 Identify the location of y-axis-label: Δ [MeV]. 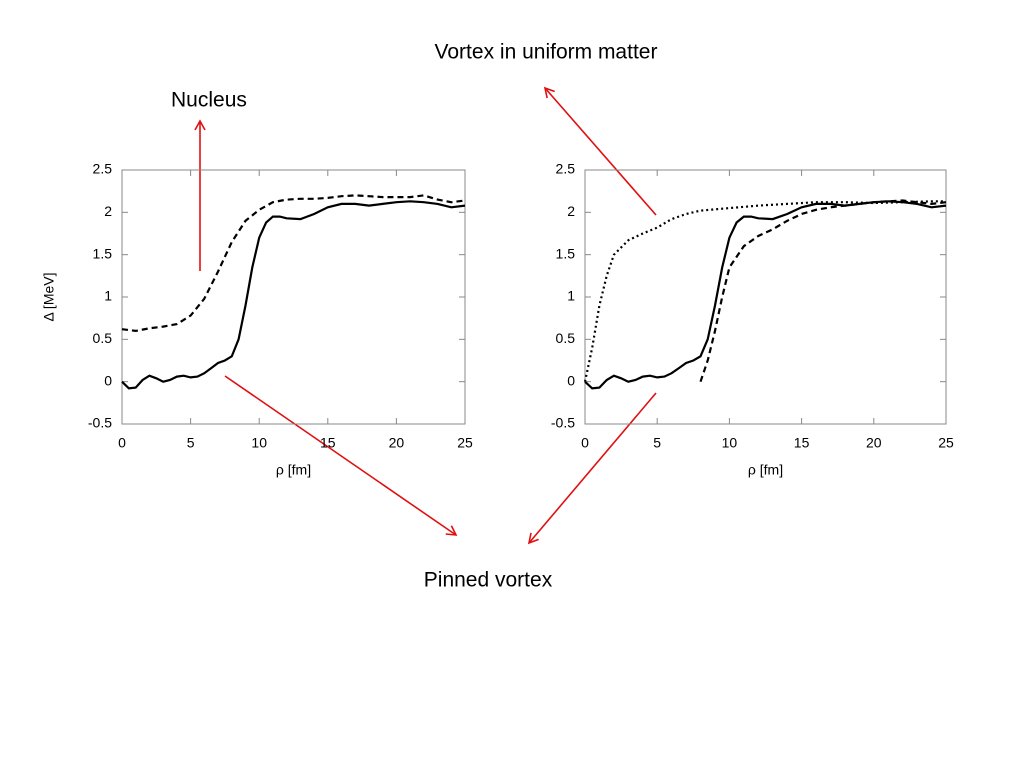
(49, 296).